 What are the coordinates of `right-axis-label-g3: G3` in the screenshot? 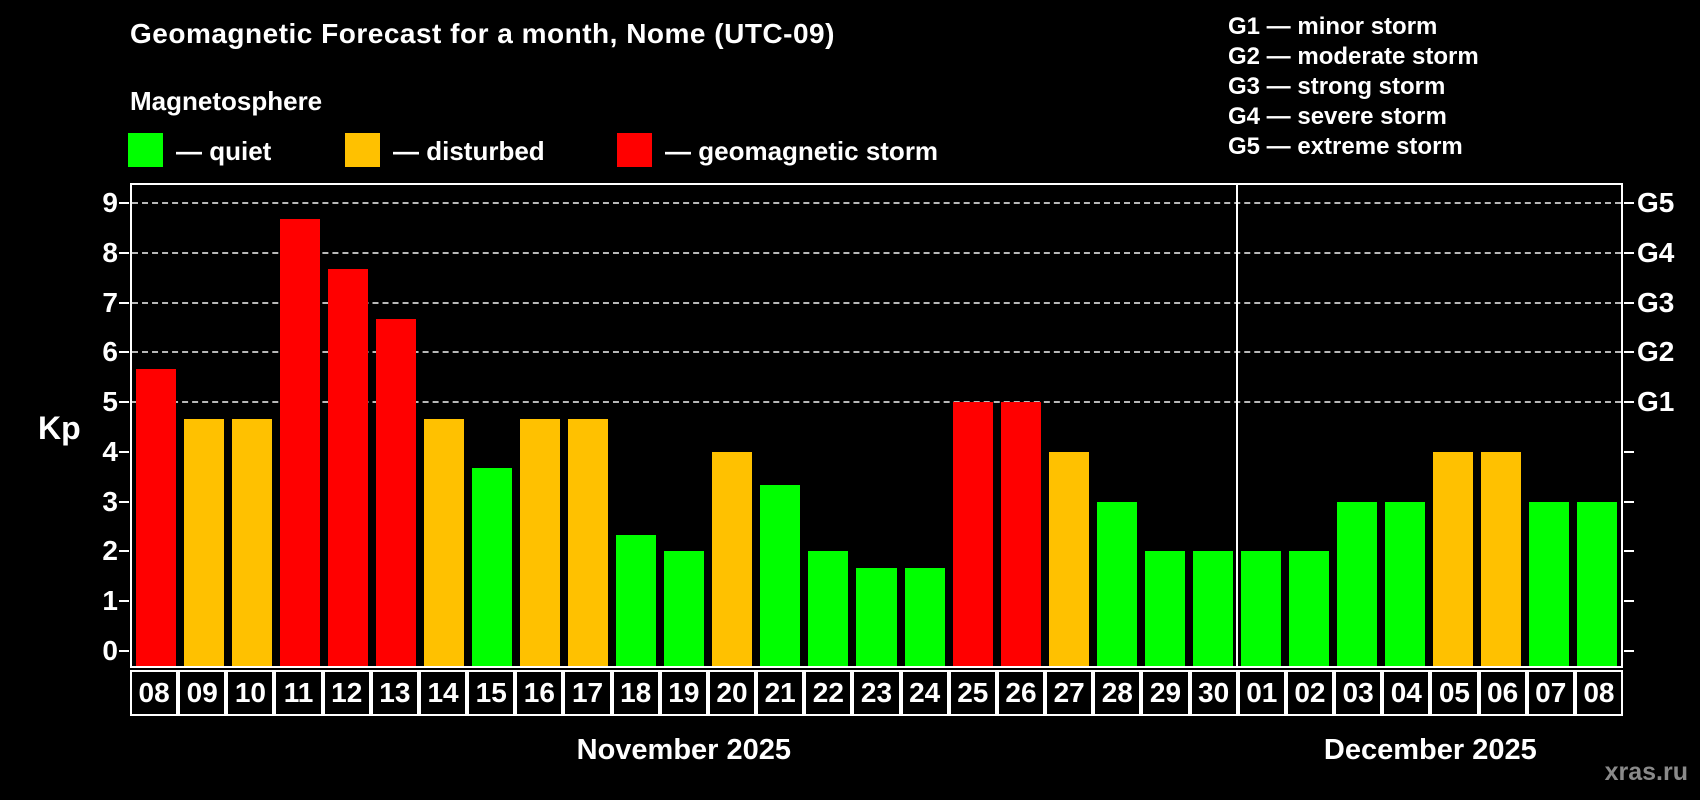 It's located at (1656, 302).